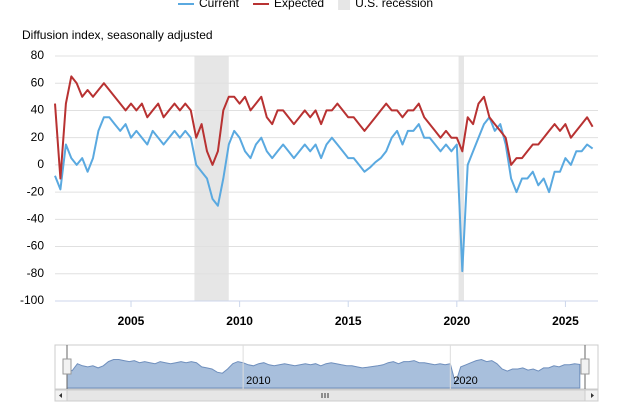 Image resolution: width=620 pixels, height=413 pixels. I want to click on navigator-area, so click(323, 373).